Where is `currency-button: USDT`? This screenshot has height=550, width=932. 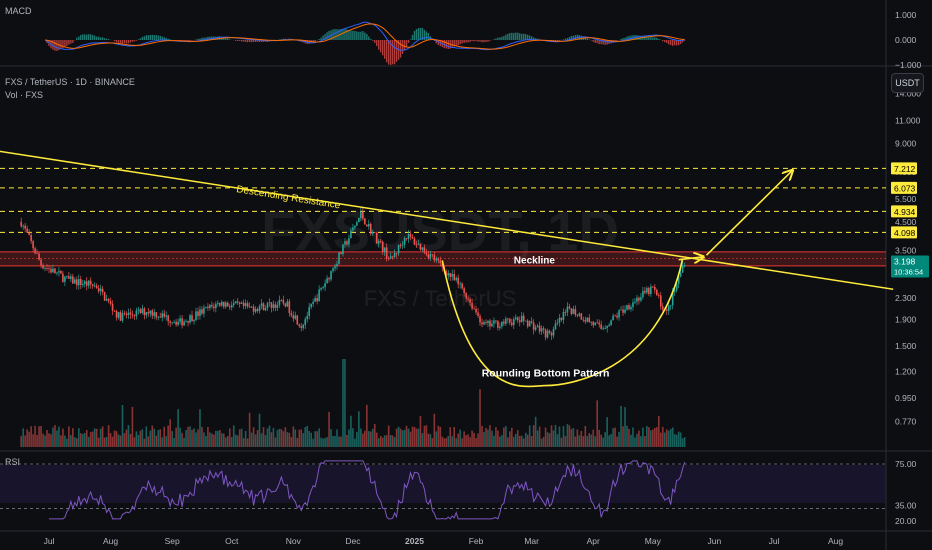
currency-button: USDT is located at coordinates (907, 83).